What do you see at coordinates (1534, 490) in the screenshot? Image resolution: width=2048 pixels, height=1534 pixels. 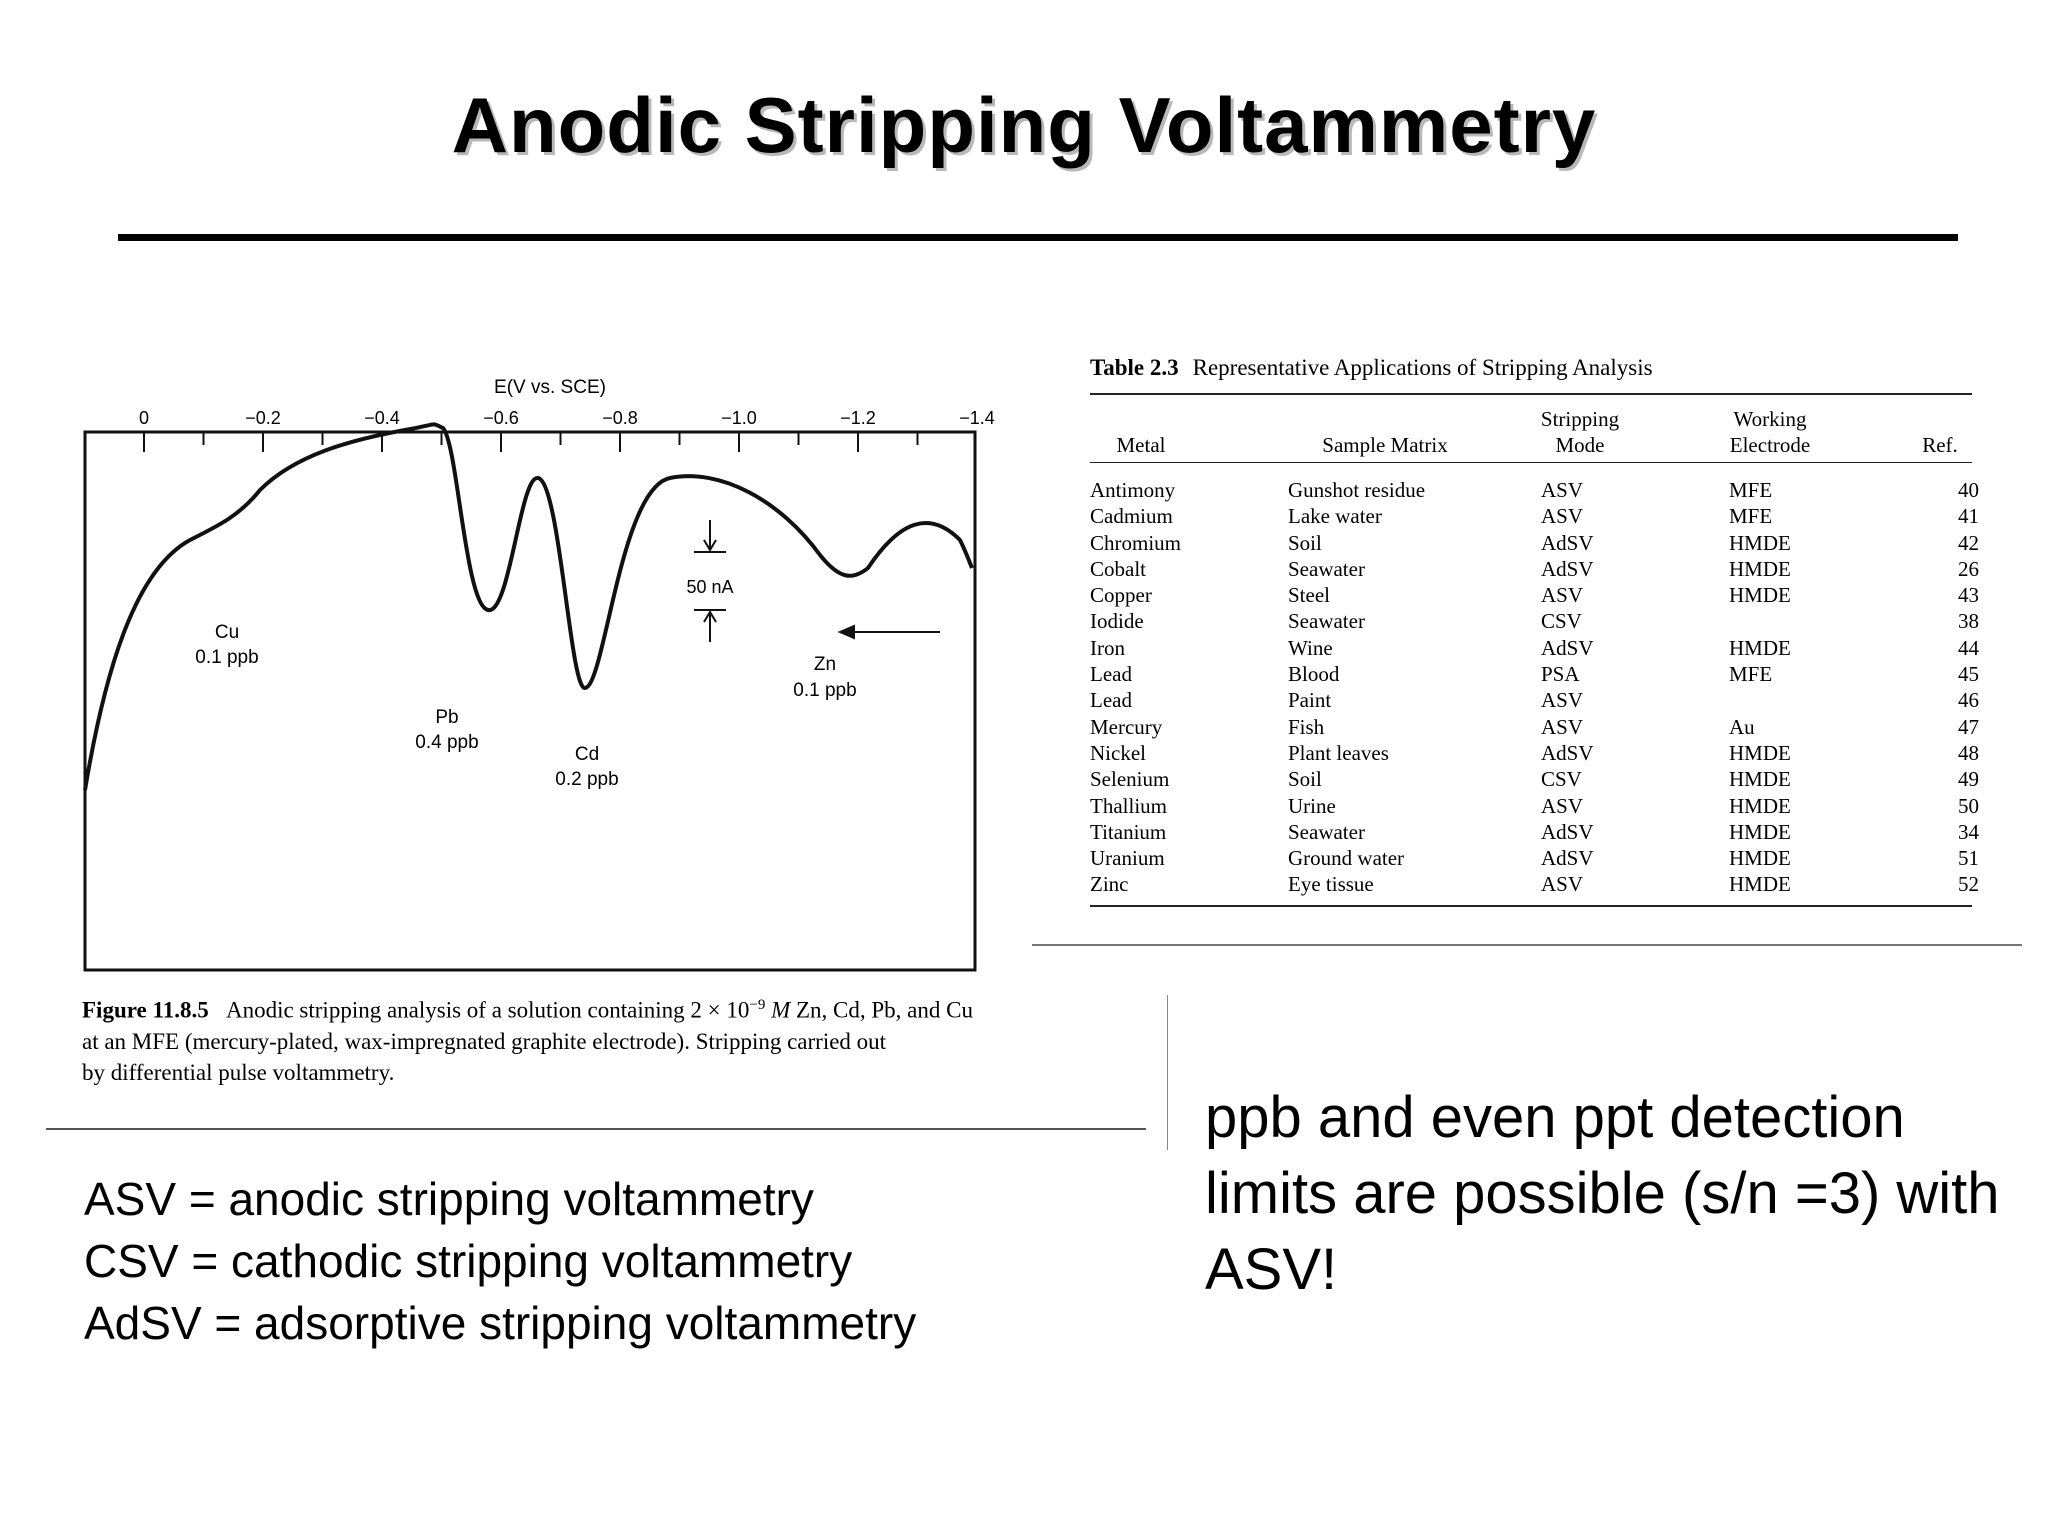 I see `table-row: Antimony Gunshot residue ASV MFE 40` at bounding box center [1534, 490].